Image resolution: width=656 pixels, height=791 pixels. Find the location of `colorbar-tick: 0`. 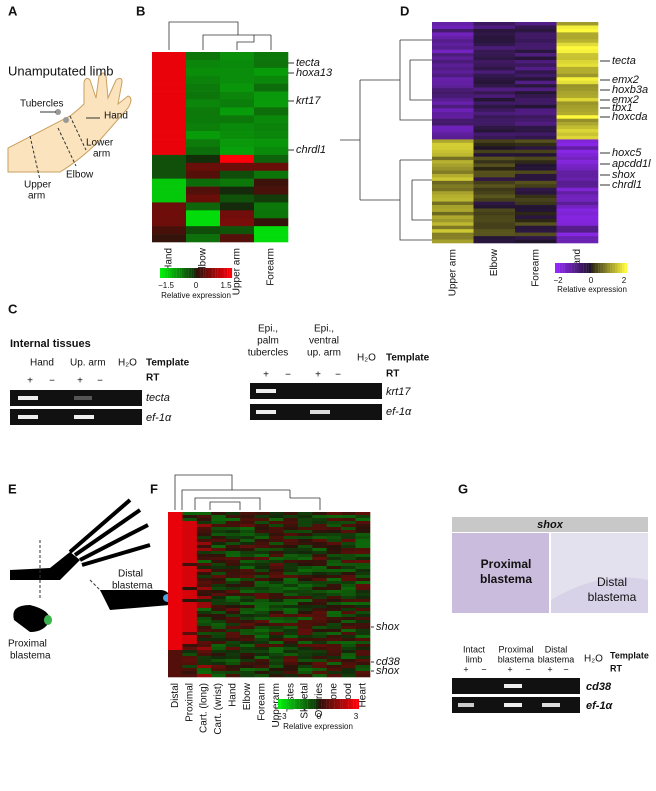

colorbar-tick: 0 is located at coordinates (591, 280).